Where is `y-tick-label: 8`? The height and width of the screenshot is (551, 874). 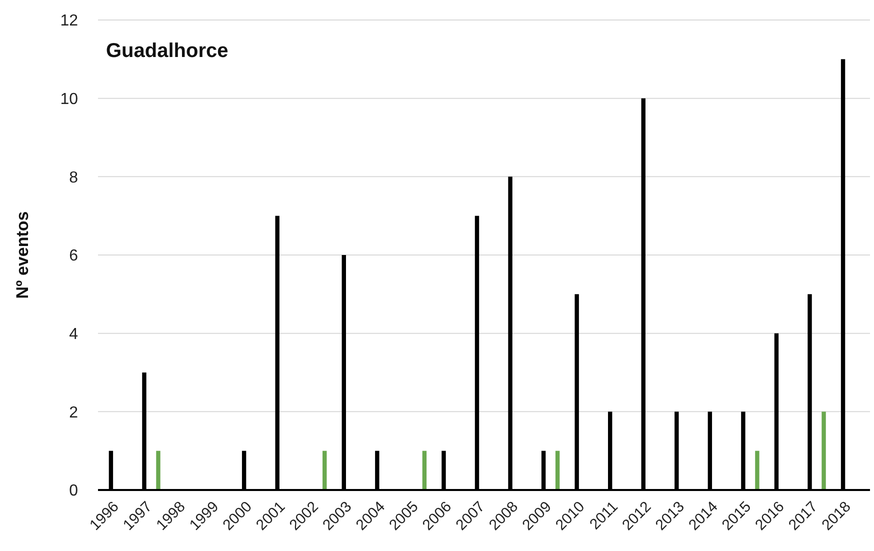 y-tick-label: 8 is located at coordinates (73, 177).